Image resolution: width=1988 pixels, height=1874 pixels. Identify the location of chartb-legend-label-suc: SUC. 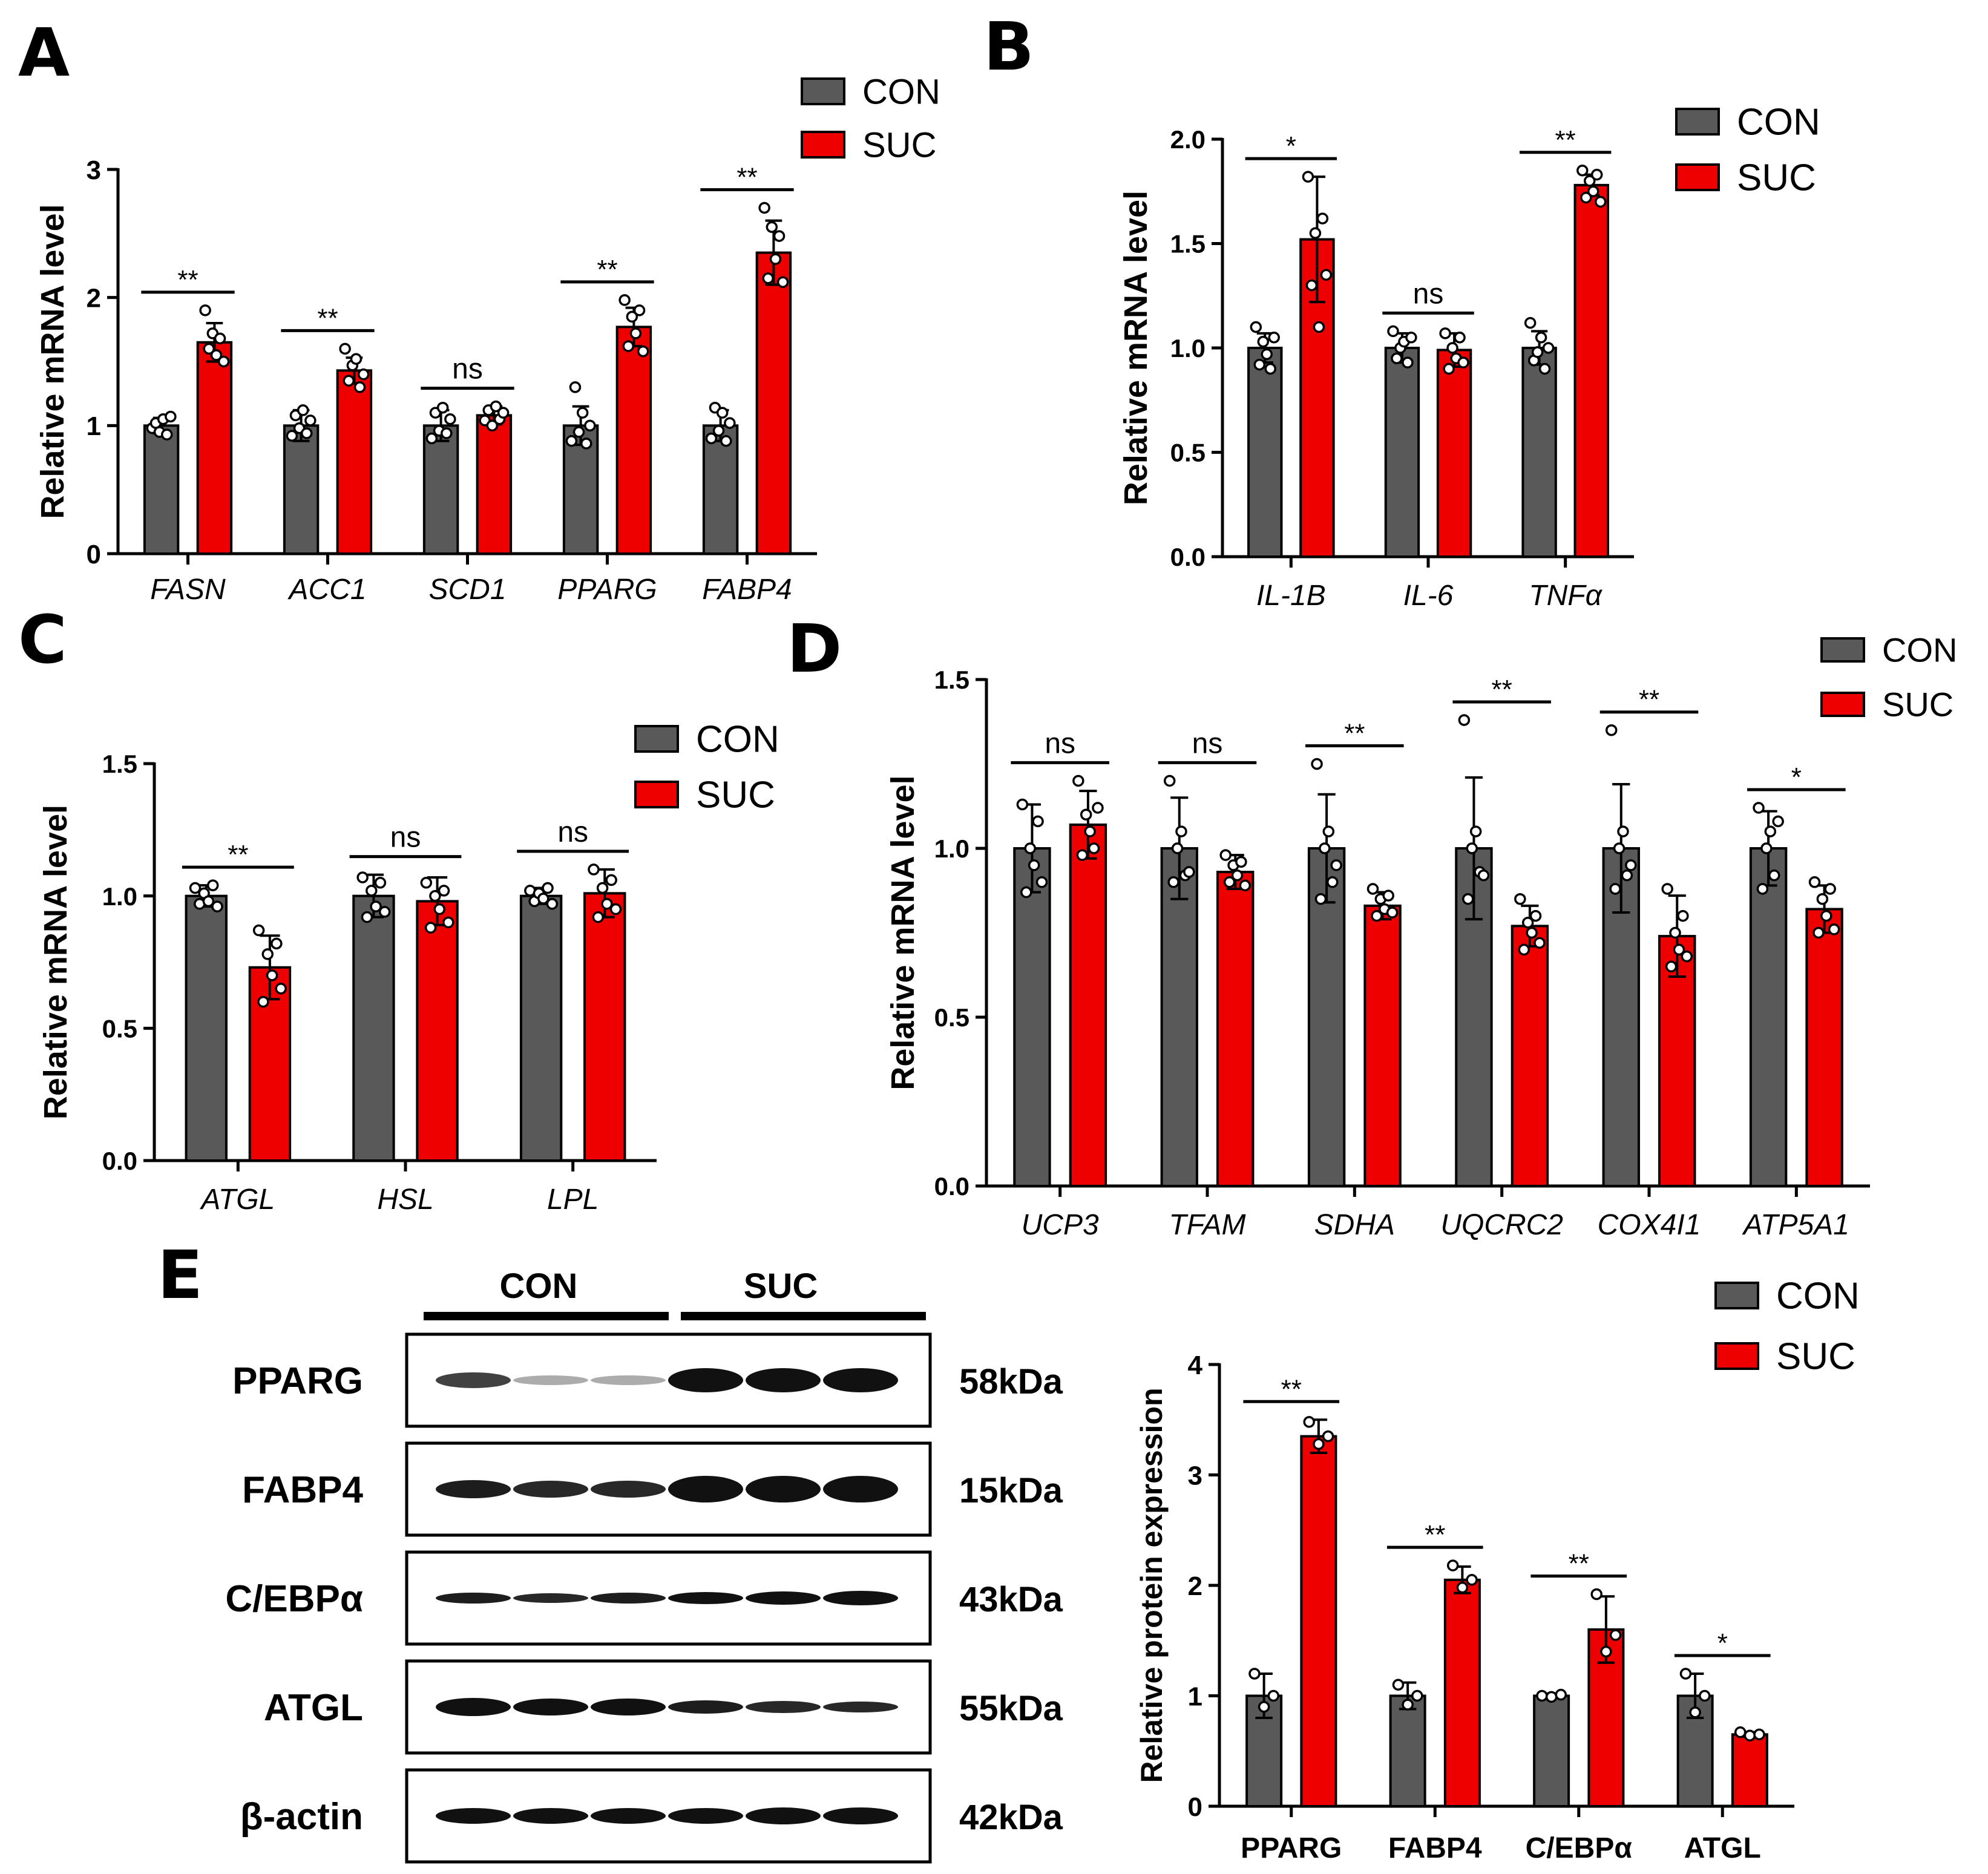
(1776, 178).